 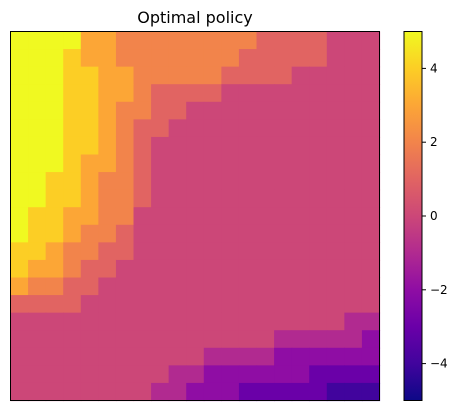 I want to click on colorbar-tick-label: 2, so click(x=434, y=142).